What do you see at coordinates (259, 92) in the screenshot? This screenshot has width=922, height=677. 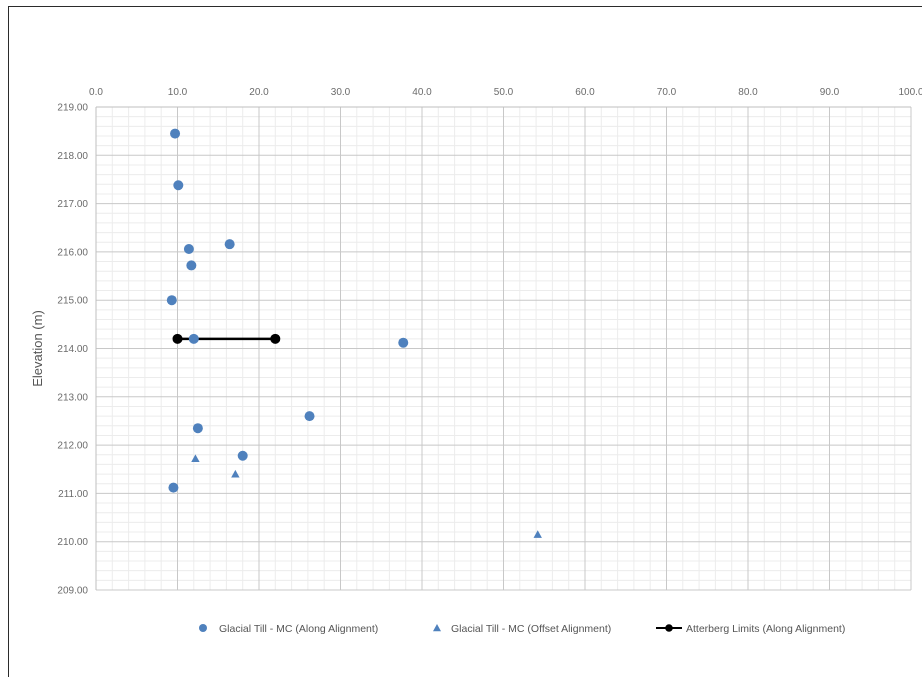 I see `x-tick-label: 20.0` at bounding box center [259, 92].